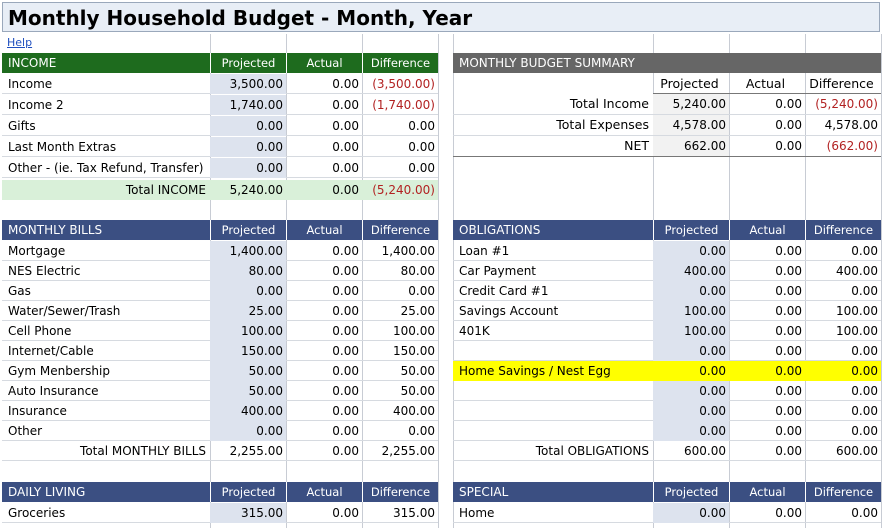  What do you see at coordinates (248, 190) in the screenshot?
I see `income-projected: 5,240.00` at bounding box center [248, 190].